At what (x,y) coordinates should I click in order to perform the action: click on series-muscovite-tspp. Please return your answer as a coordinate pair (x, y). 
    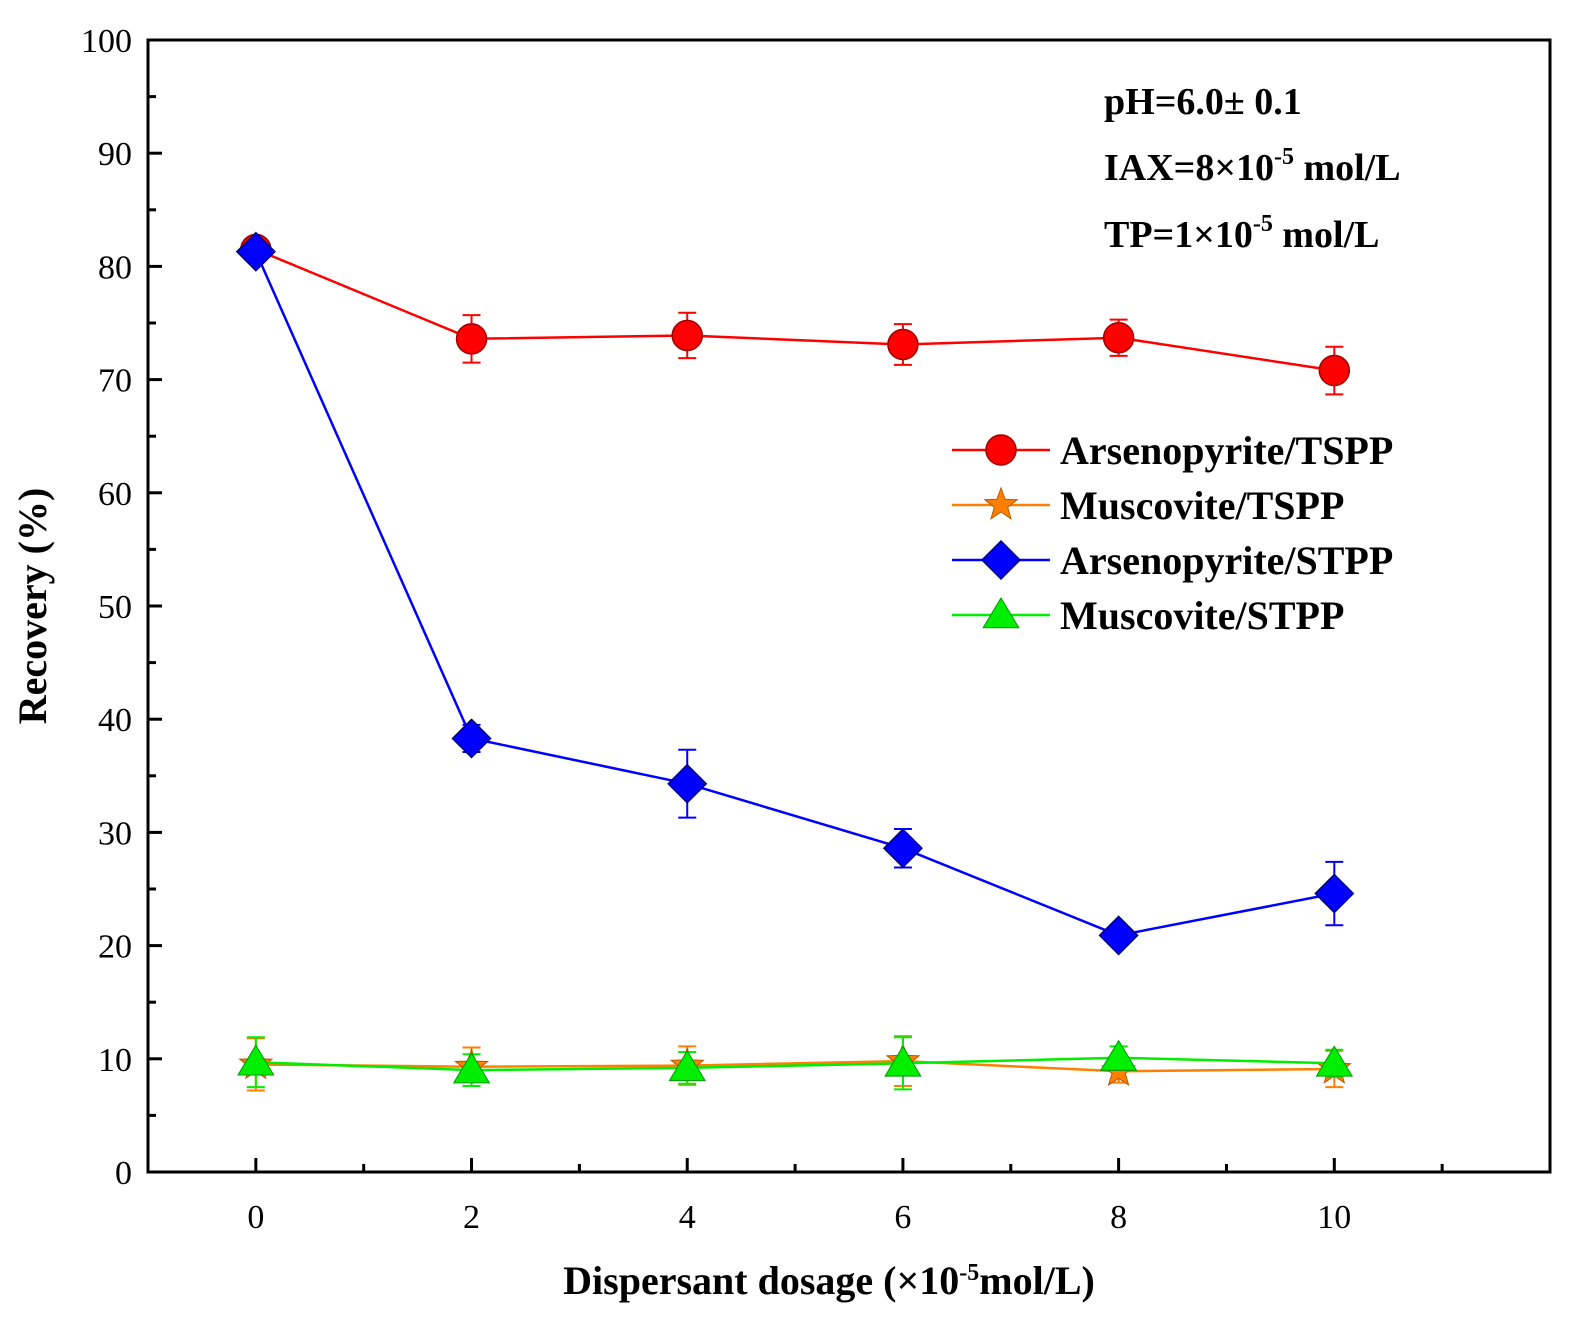
    Looking at the image, I should click on (795, 1063).